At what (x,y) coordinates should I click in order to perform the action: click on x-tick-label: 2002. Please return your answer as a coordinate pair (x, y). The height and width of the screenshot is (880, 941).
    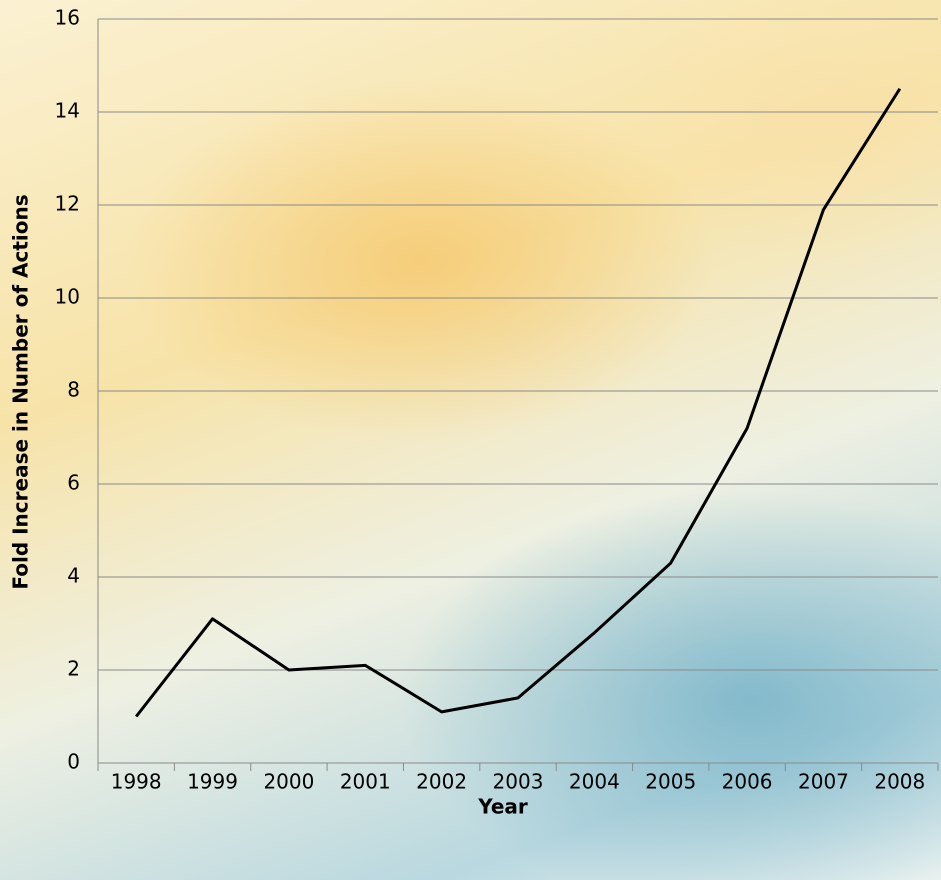
    Looking at the image, I should click on (441, 782).